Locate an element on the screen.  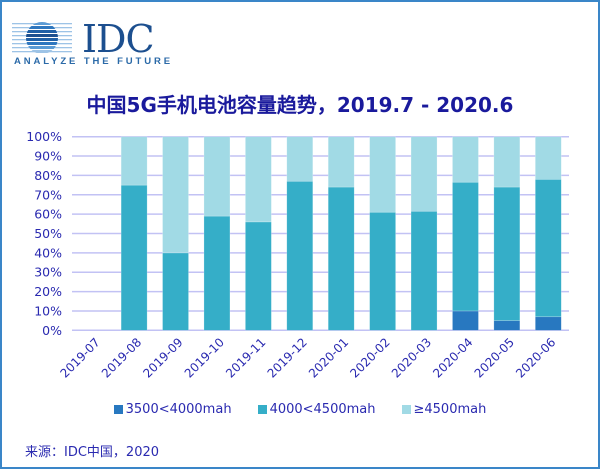
x-tick-label: 2020-01 is located at coordinates (328, 357).